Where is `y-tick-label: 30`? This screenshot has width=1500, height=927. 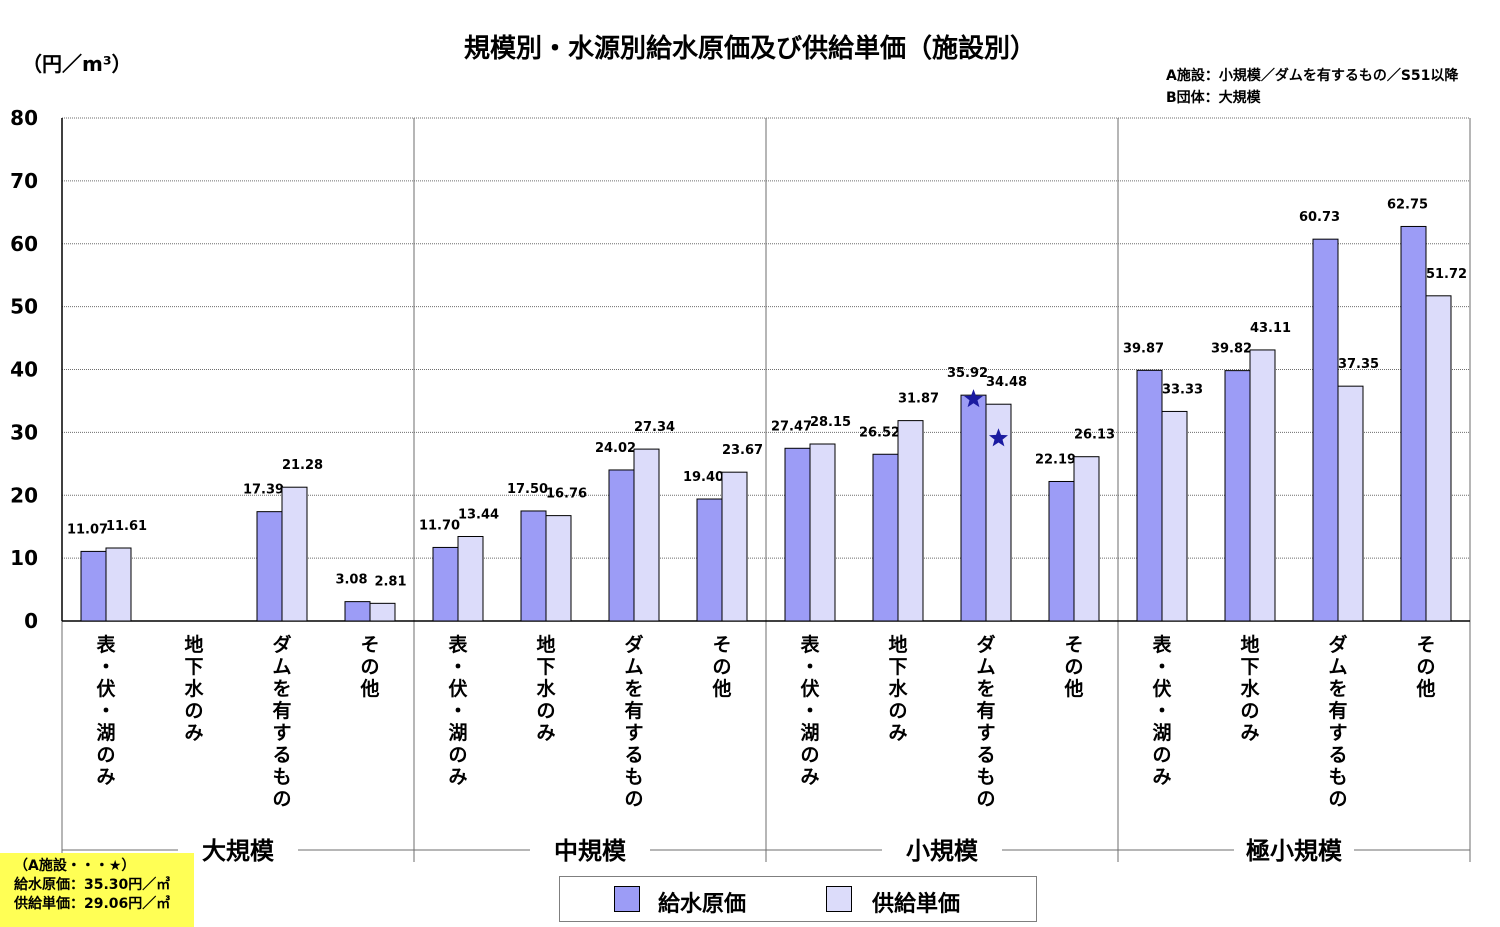
y-tick-label: 30 is located at coordinates (24, 432).